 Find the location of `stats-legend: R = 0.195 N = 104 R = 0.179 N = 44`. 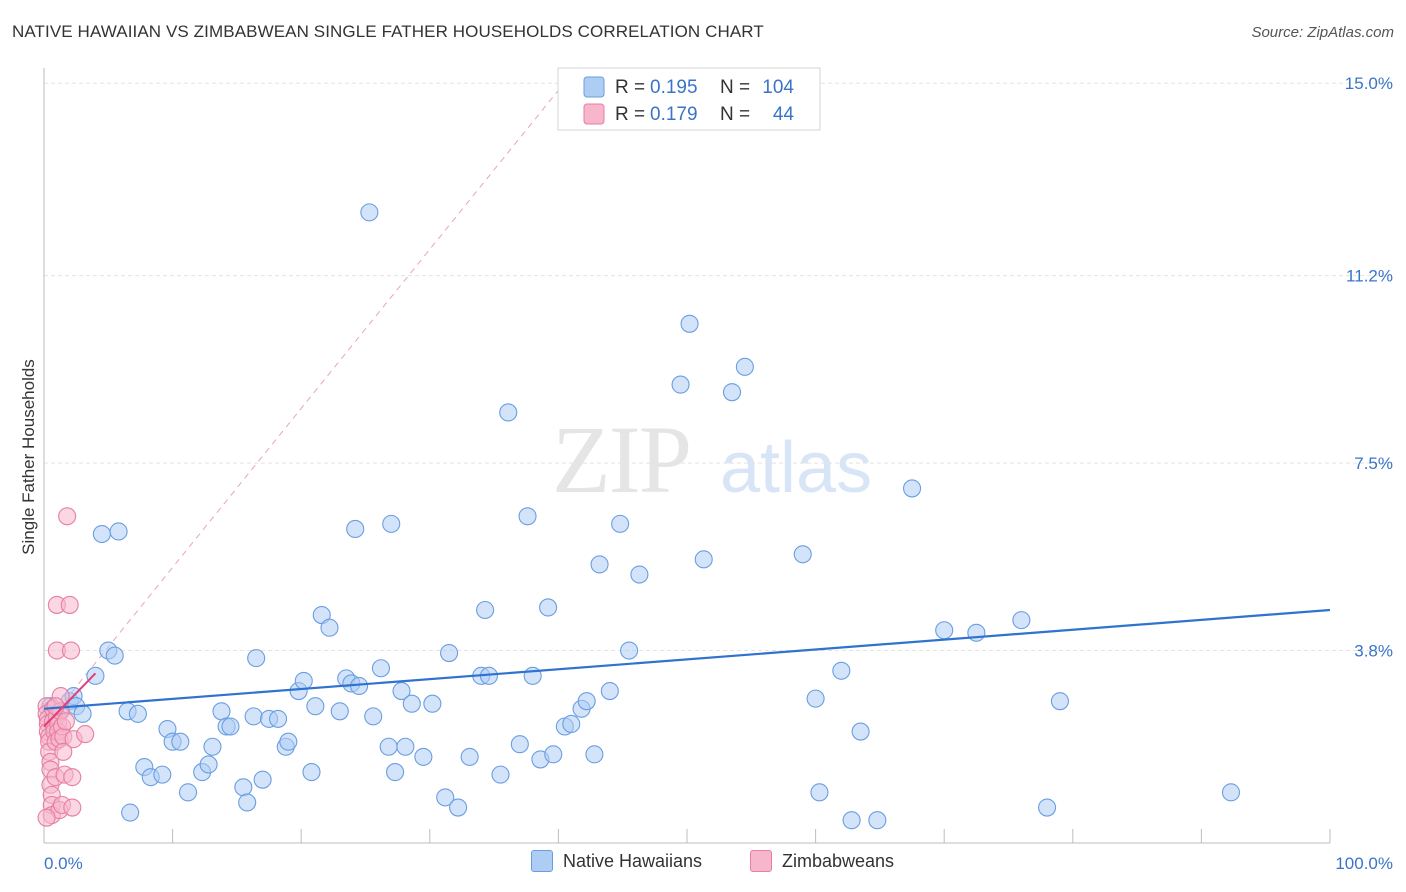

stats-legend: R = 0.195 N = 104 R = 0.179 N = 44 is located at coordinates (689, 99).